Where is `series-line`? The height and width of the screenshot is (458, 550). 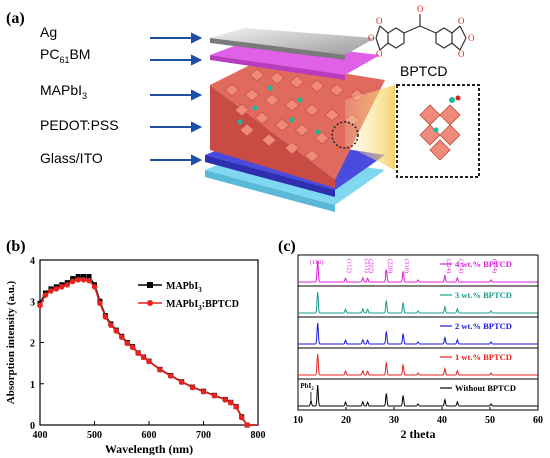 series-line is located at coordinates (148, 352).